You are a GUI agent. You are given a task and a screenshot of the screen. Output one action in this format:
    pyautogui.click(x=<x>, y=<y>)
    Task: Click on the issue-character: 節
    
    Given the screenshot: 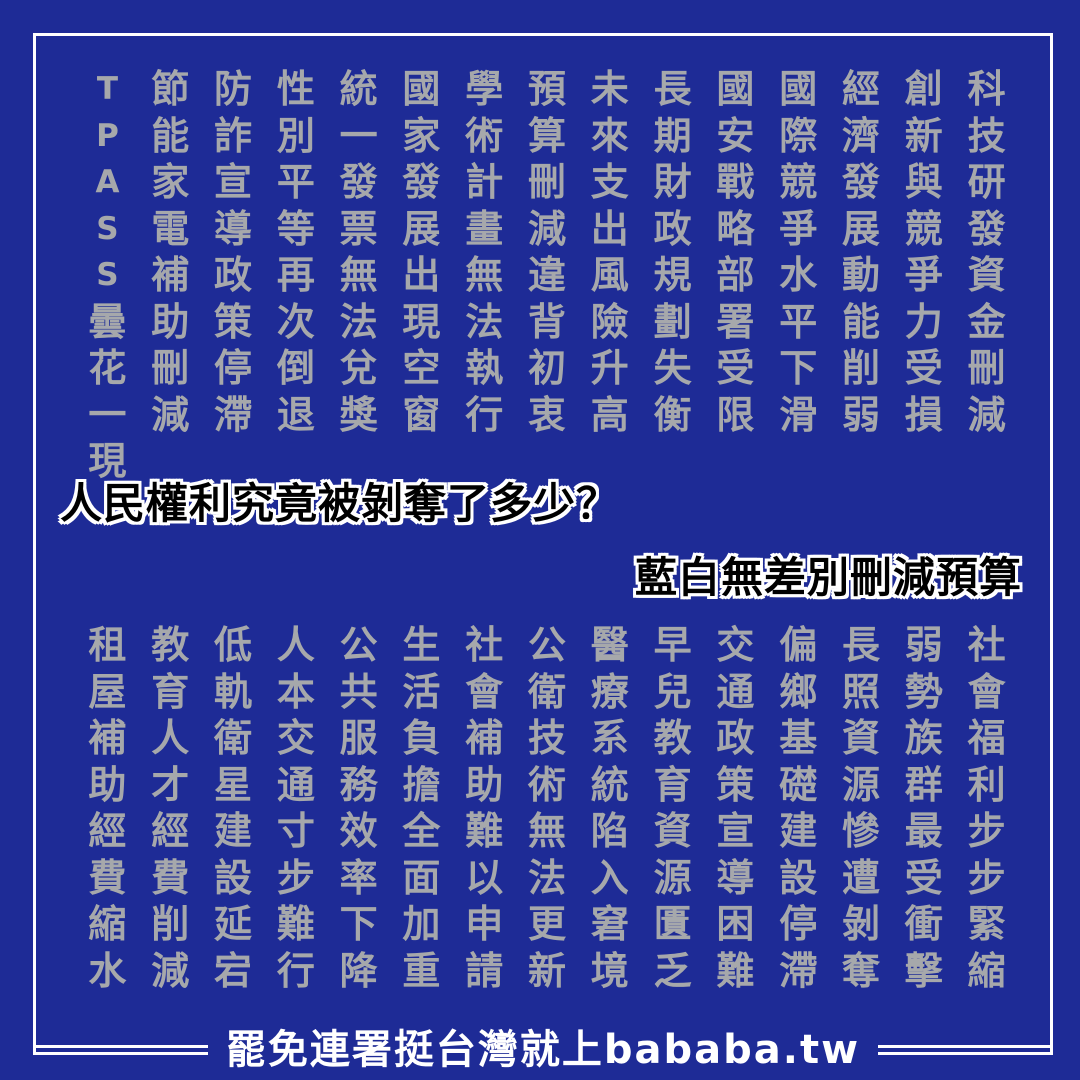 What is the action you would take?
    pyautogui.click(x=170, y=89)
    